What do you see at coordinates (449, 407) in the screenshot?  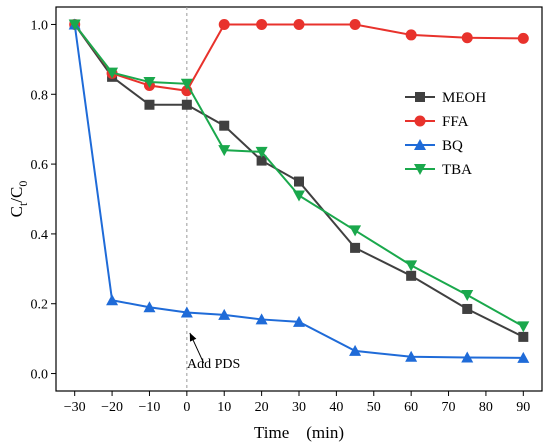 I see `x-tick-label-10: 70` at bounding box center [449, 407].